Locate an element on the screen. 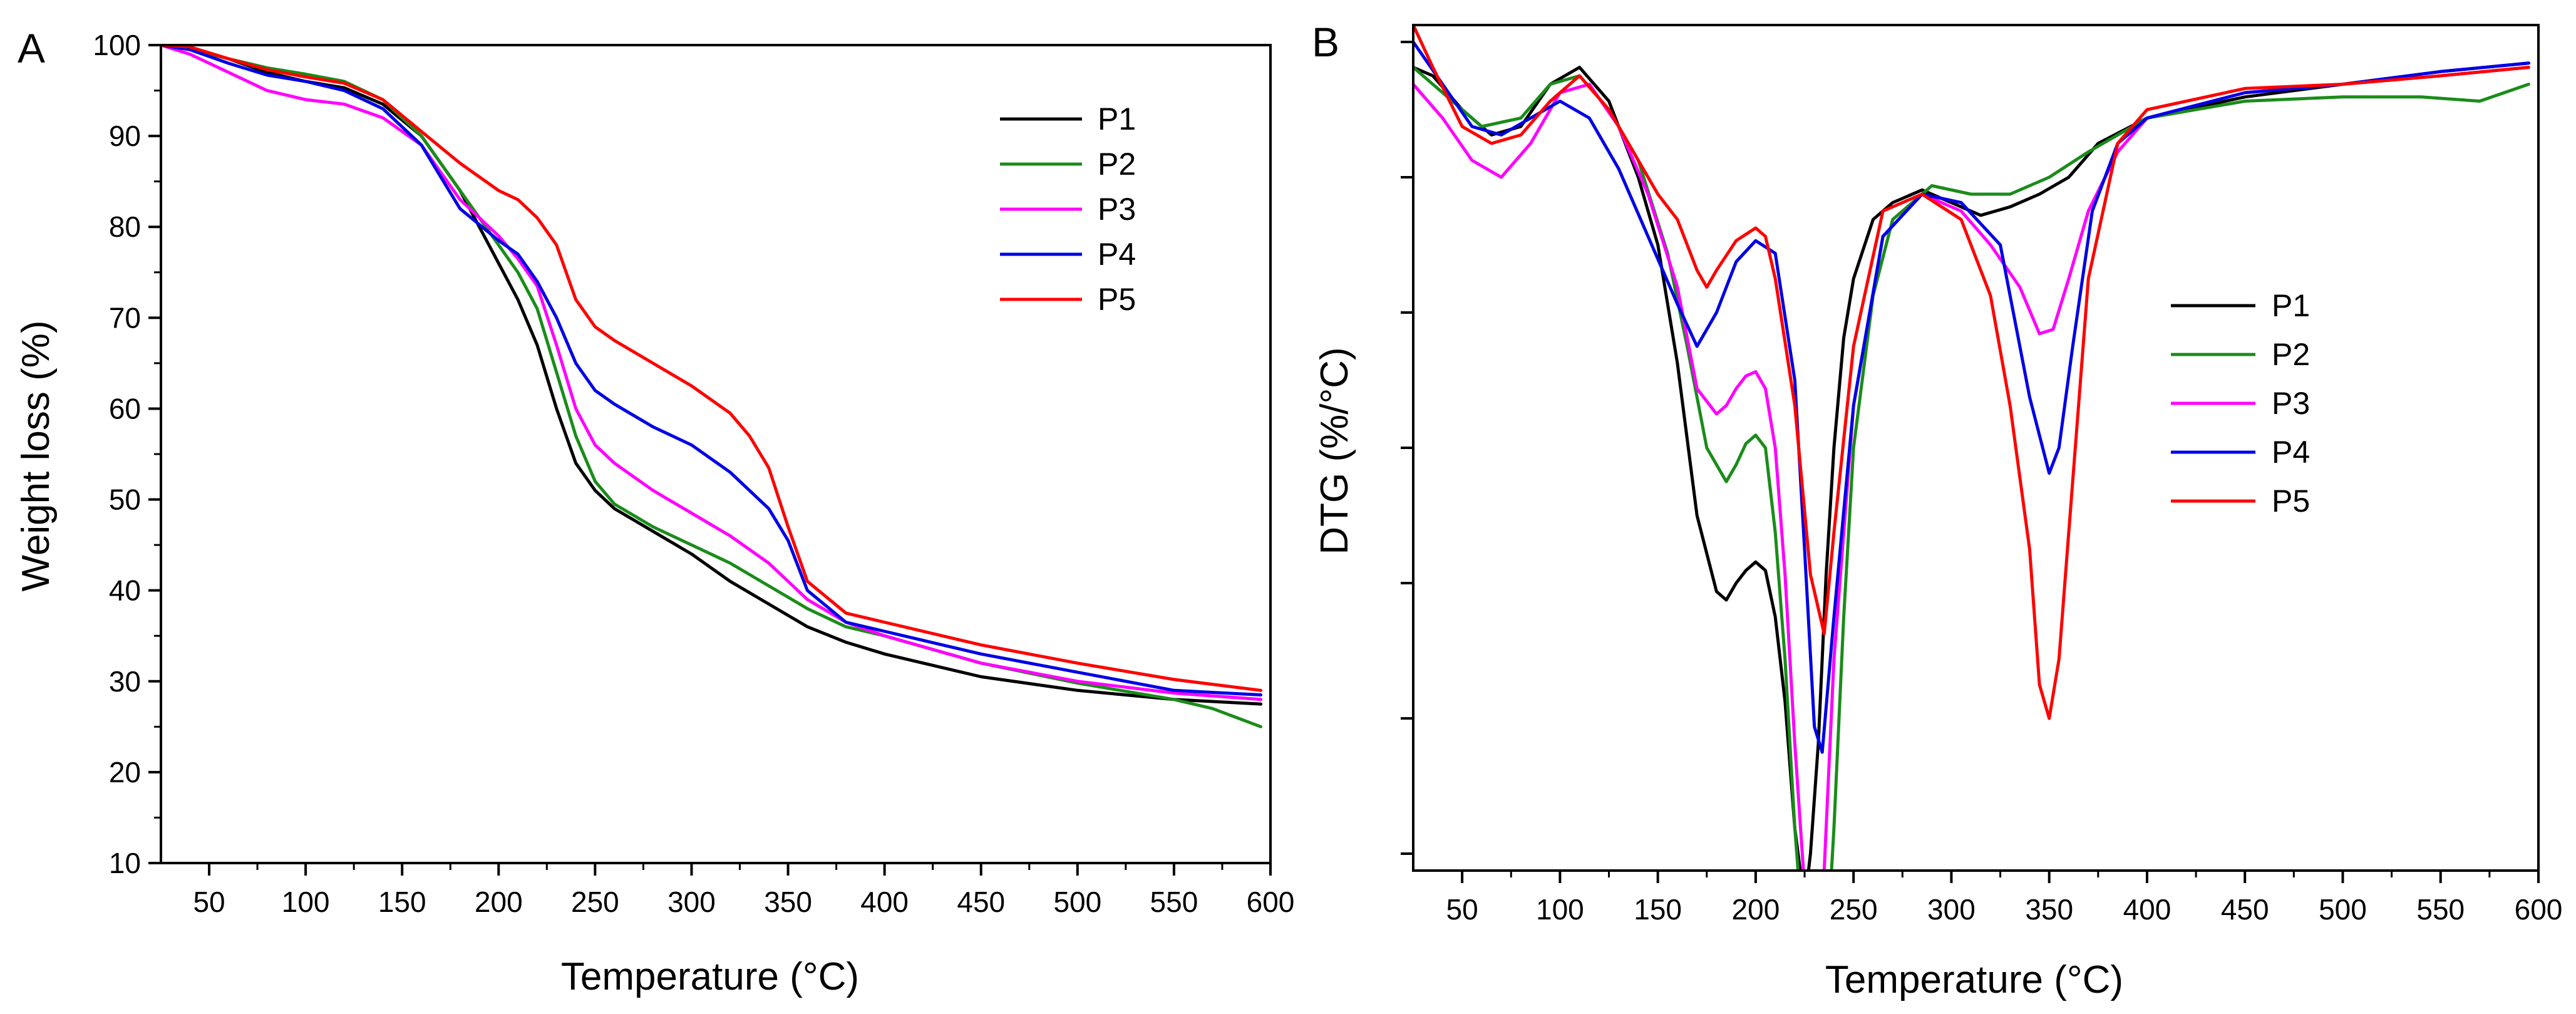  panel-a-y-ticks: 10 20 30 40 50 60 70 80 90 100 is located at coordinates (127, 454).